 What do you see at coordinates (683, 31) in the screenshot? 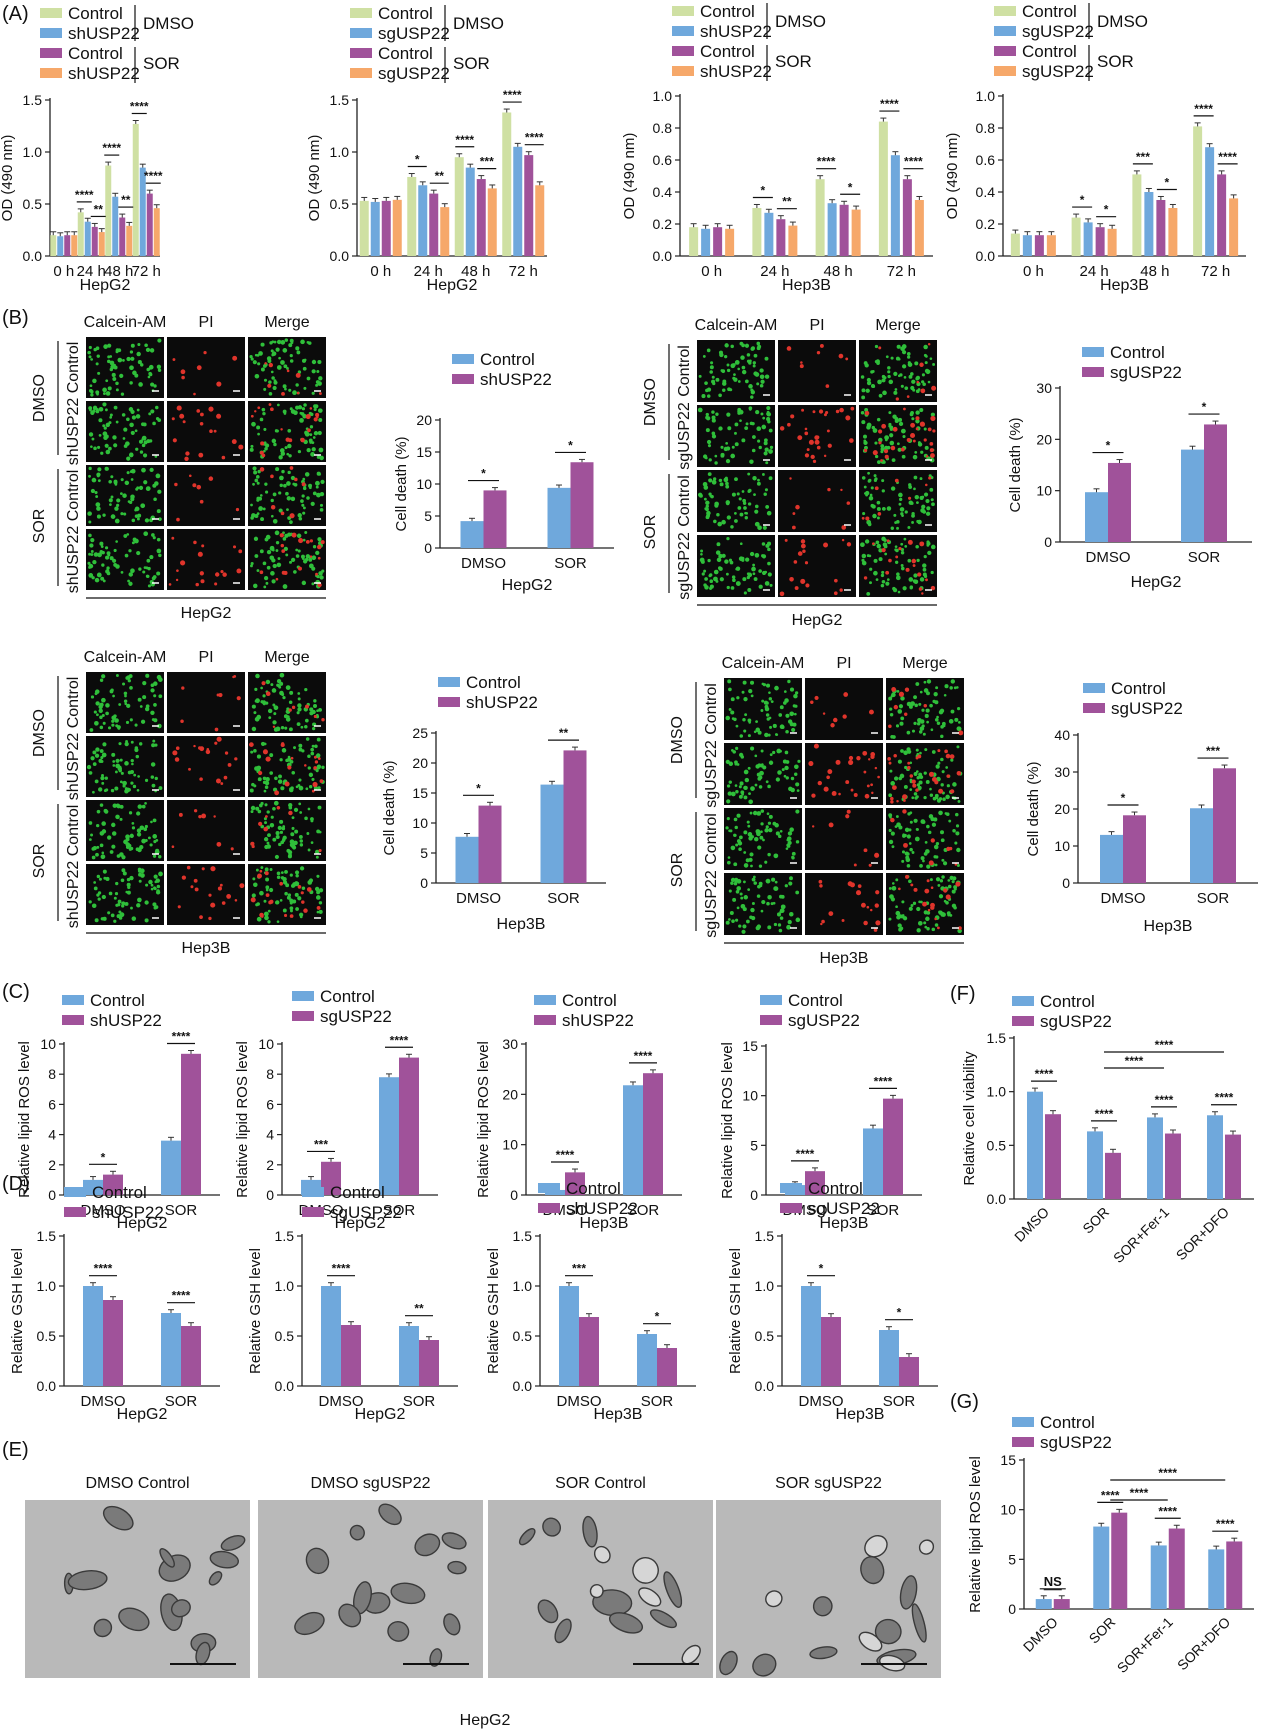
I see `legend-swatch` at bounding box center [683, 31].